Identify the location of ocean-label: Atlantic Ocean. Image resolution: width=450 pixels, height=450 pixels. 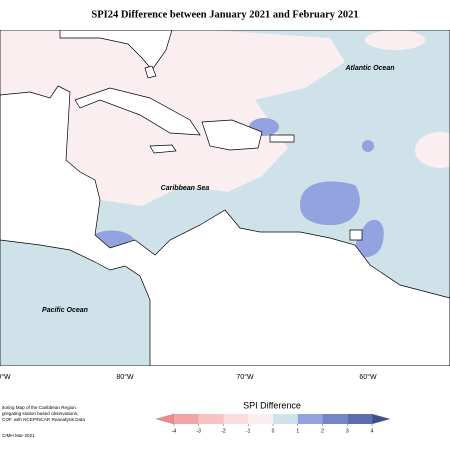
(369, 68).